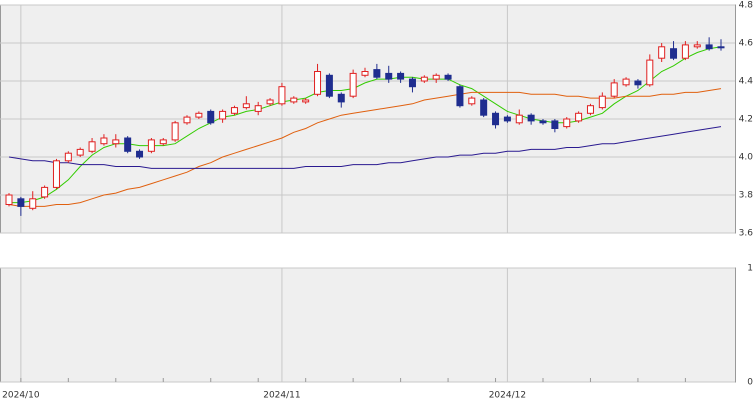 The height and width of the screenshot is (400, 755). I want to click on x-tick-label: 2024/12, so click(507, 395).